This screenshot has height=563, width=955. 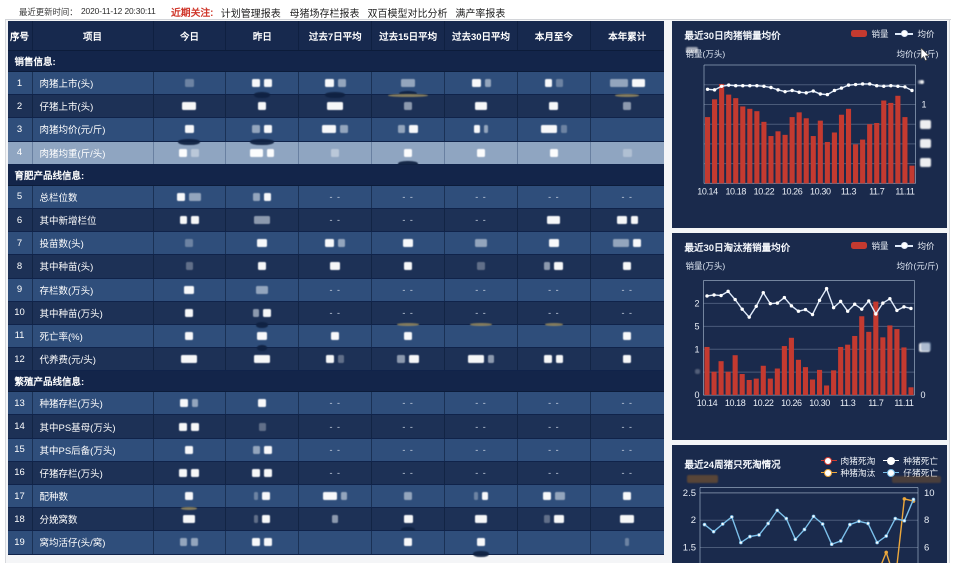 I want to click on table-row: 10 其中种苗(万头) - - - - - - - - - -, so click(x=335, y=313).